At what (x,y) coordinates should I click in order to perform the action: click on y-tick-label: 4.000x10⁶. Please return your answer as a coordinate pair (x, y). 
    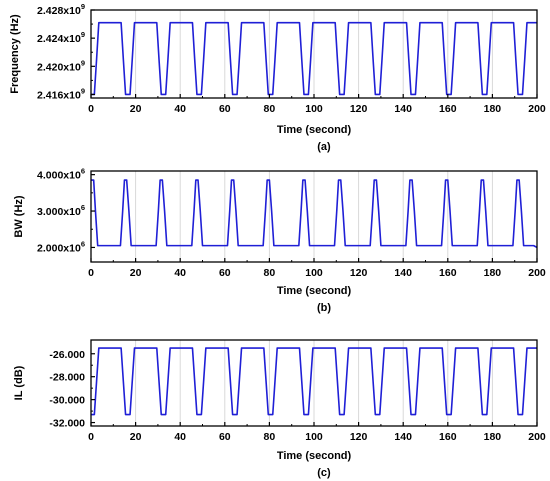
    Looking at the image, I should click on (61, 174).